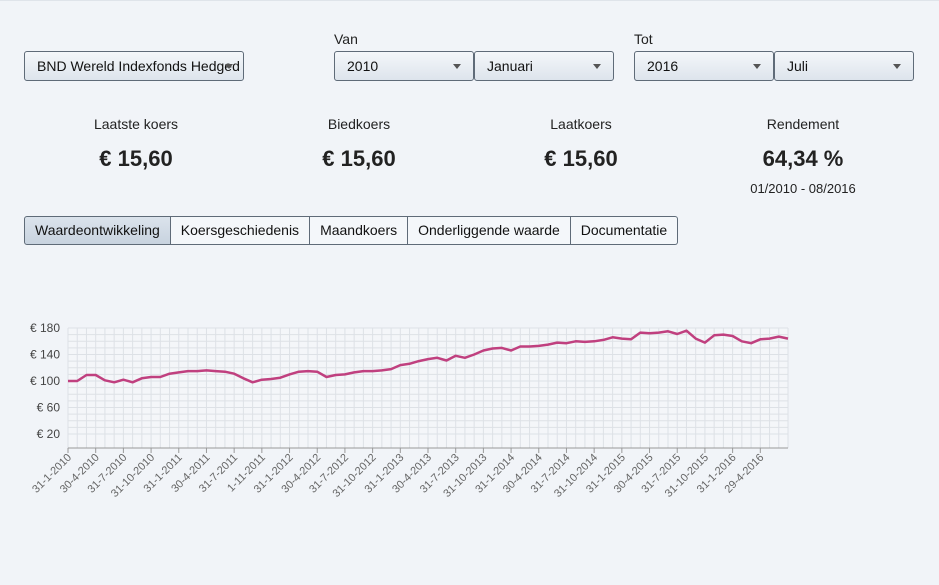 This screenshot has width=939, height=585. What do you see at coordinates (359, 230) in the screenshot?
I see `tab-maandkoers: Maandkoers` at bounding box center [359, 230].